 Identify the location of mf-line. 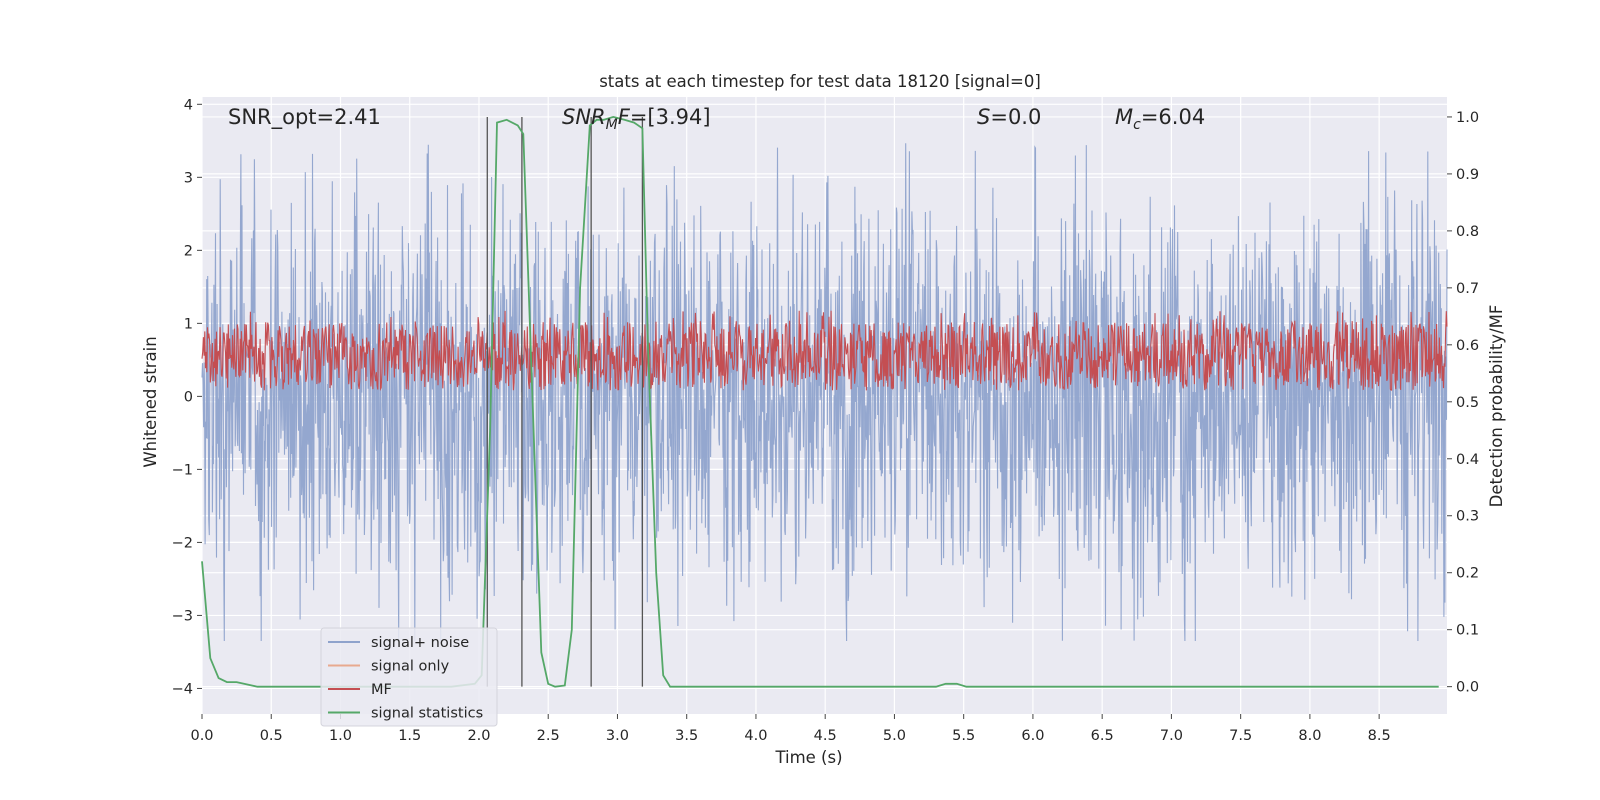
(824, 351).